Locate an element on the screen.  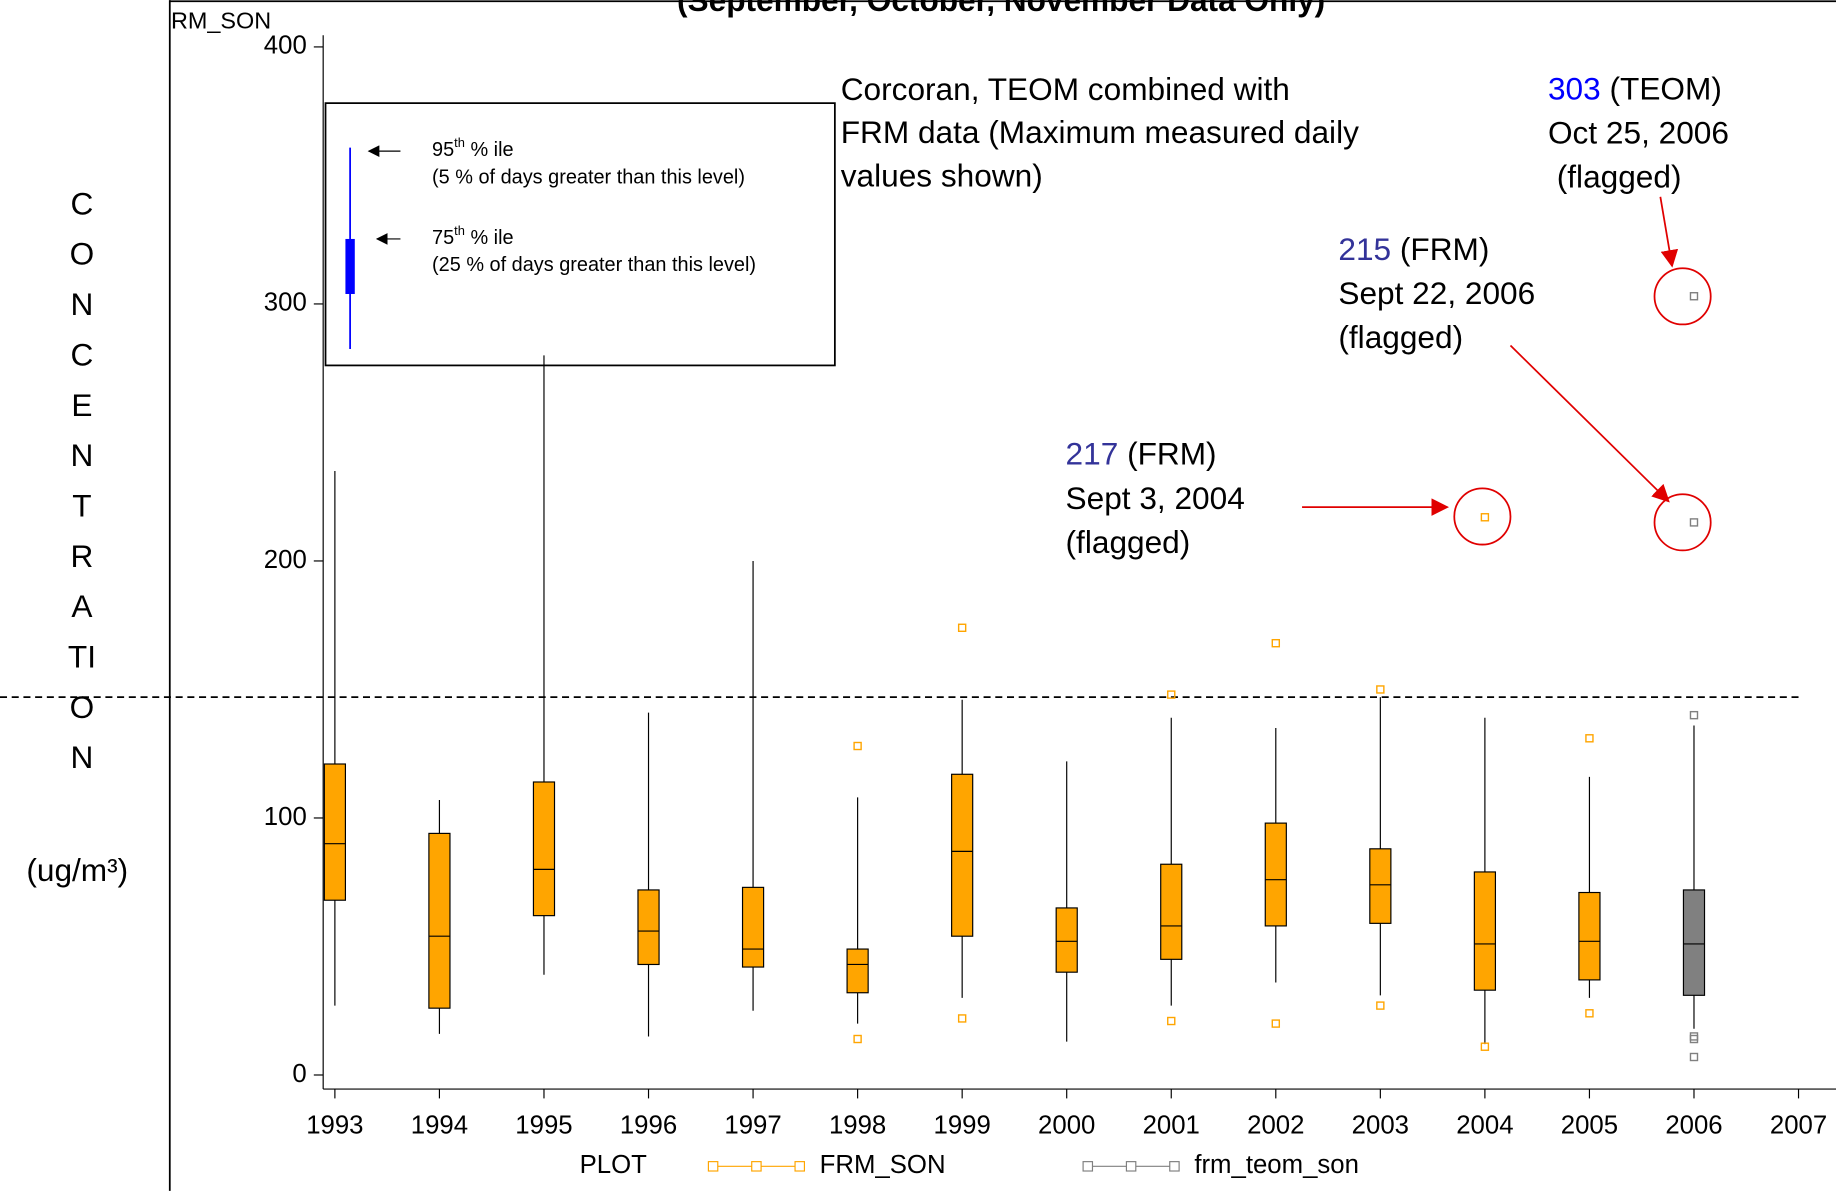
callout-title: 303 (TEOM) is located at coordinates (1635, 89).